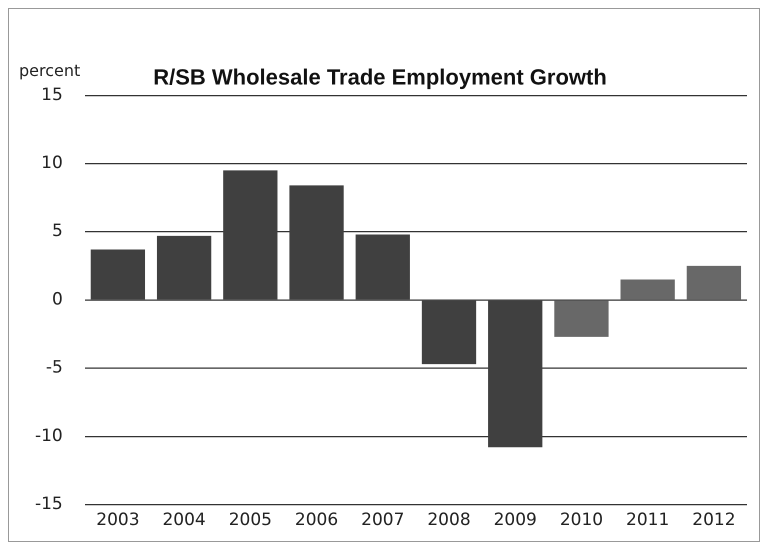 This screenshot has width=768, height=550. I want to click on y-tick-label: -5, so click(54, 368).